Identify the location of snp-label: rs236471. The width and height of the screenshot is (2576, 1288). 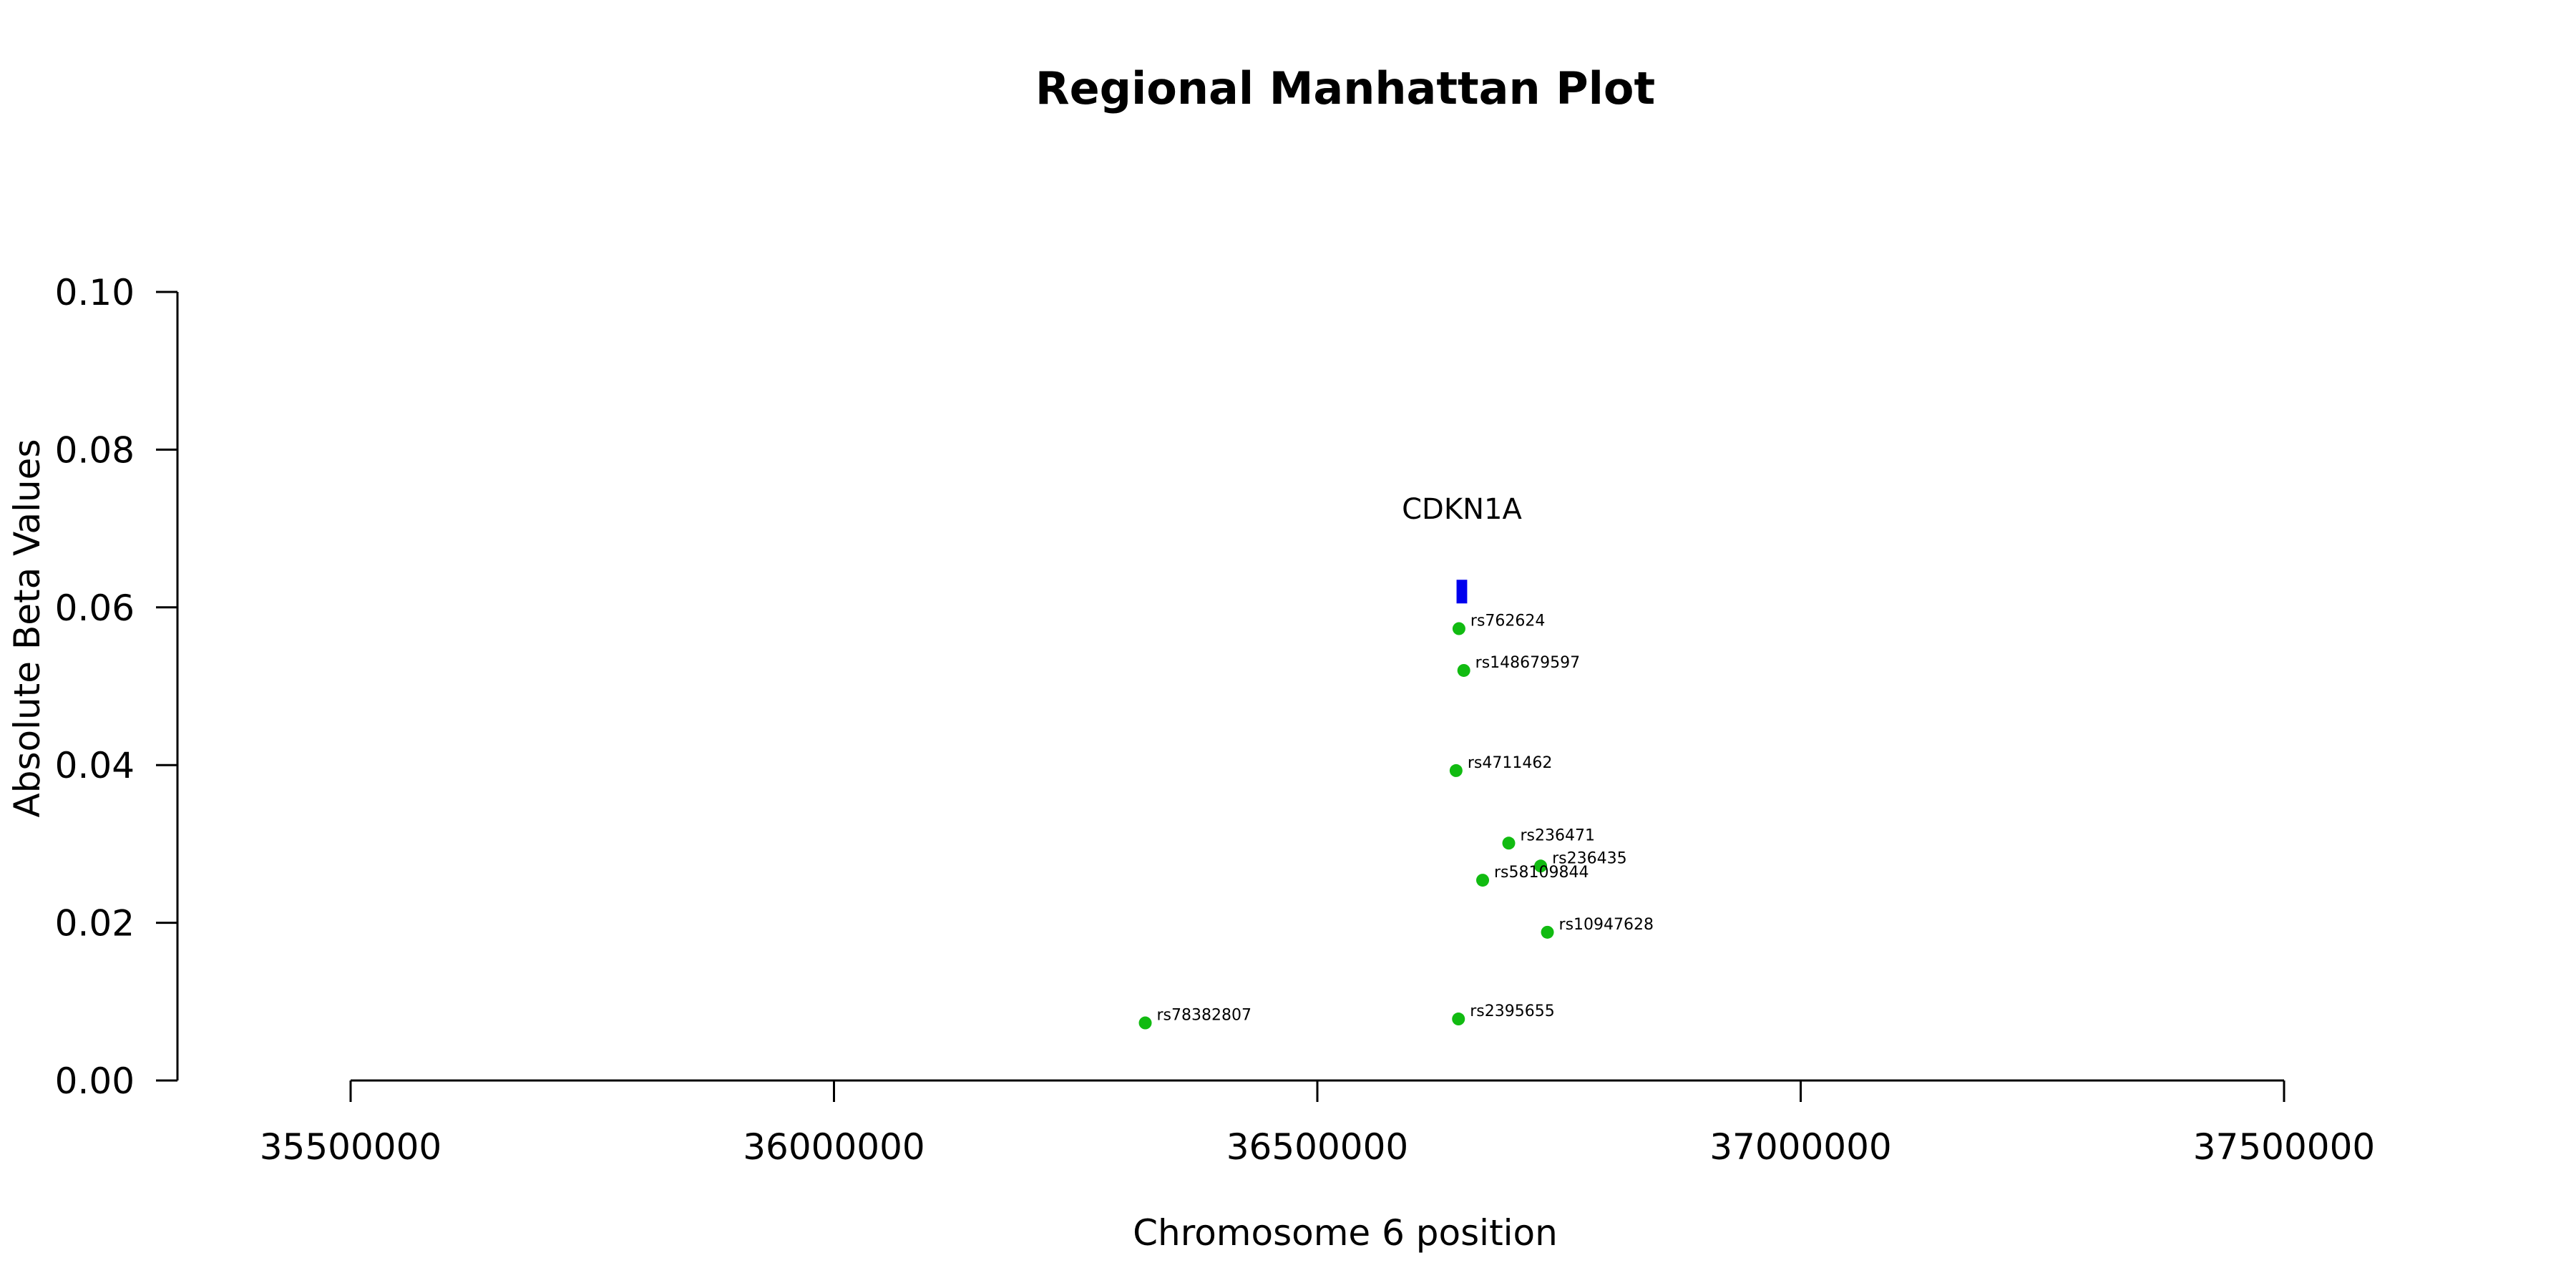
(1557, 835).